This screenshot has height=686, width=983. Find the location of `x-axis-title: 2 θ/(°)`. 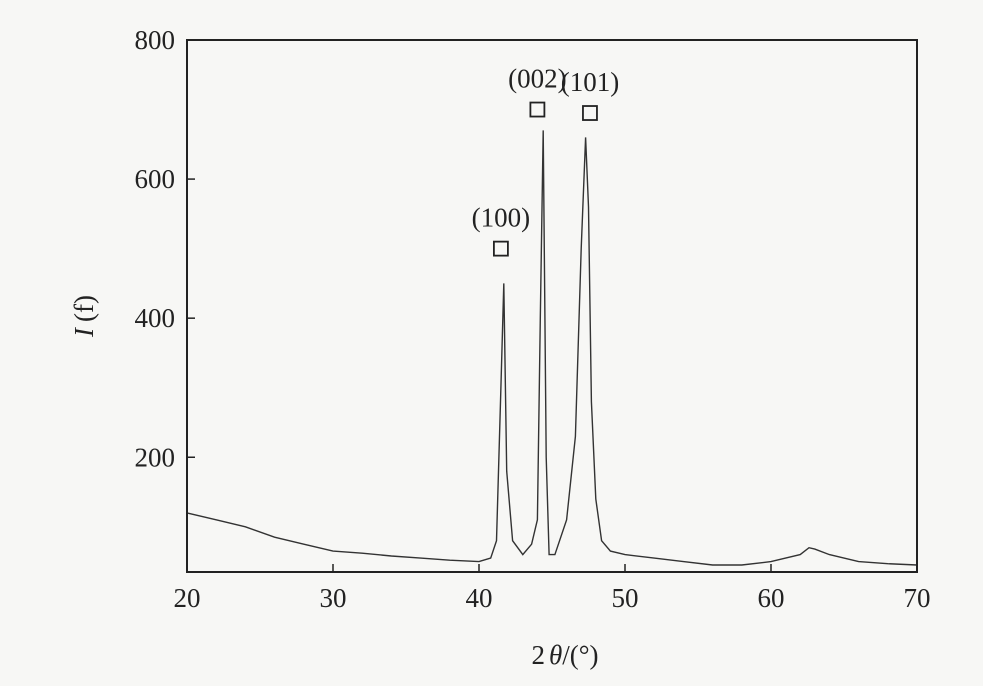

x-axis-title: 2 θ/(°) is located at coordinates (564, 655).